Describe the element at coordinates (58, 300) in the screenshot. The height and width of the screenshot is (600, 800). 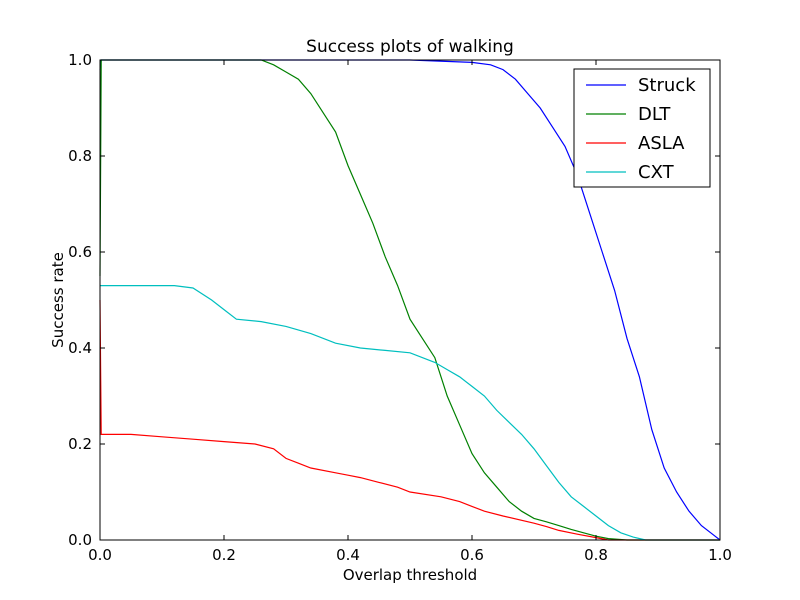
I see `y-axis-label: Success rate` at that location.